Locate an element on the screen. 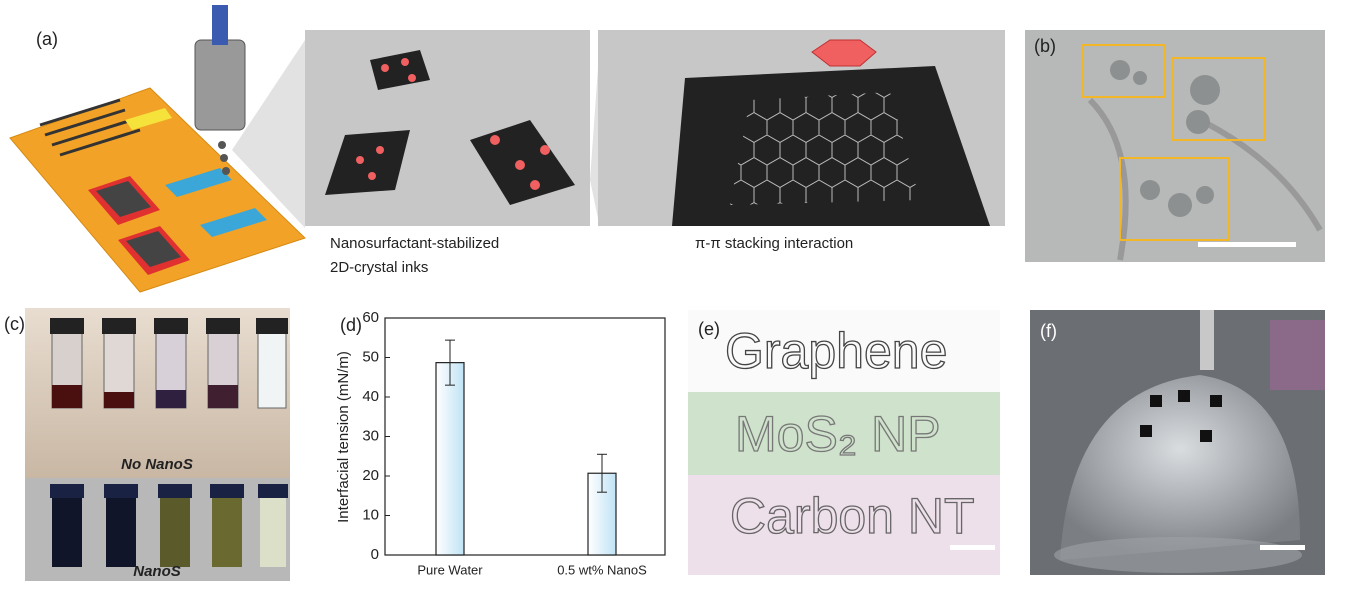 This screenshot has width=1350, height=589. printed-pads is located at coordinates (1181, 416).